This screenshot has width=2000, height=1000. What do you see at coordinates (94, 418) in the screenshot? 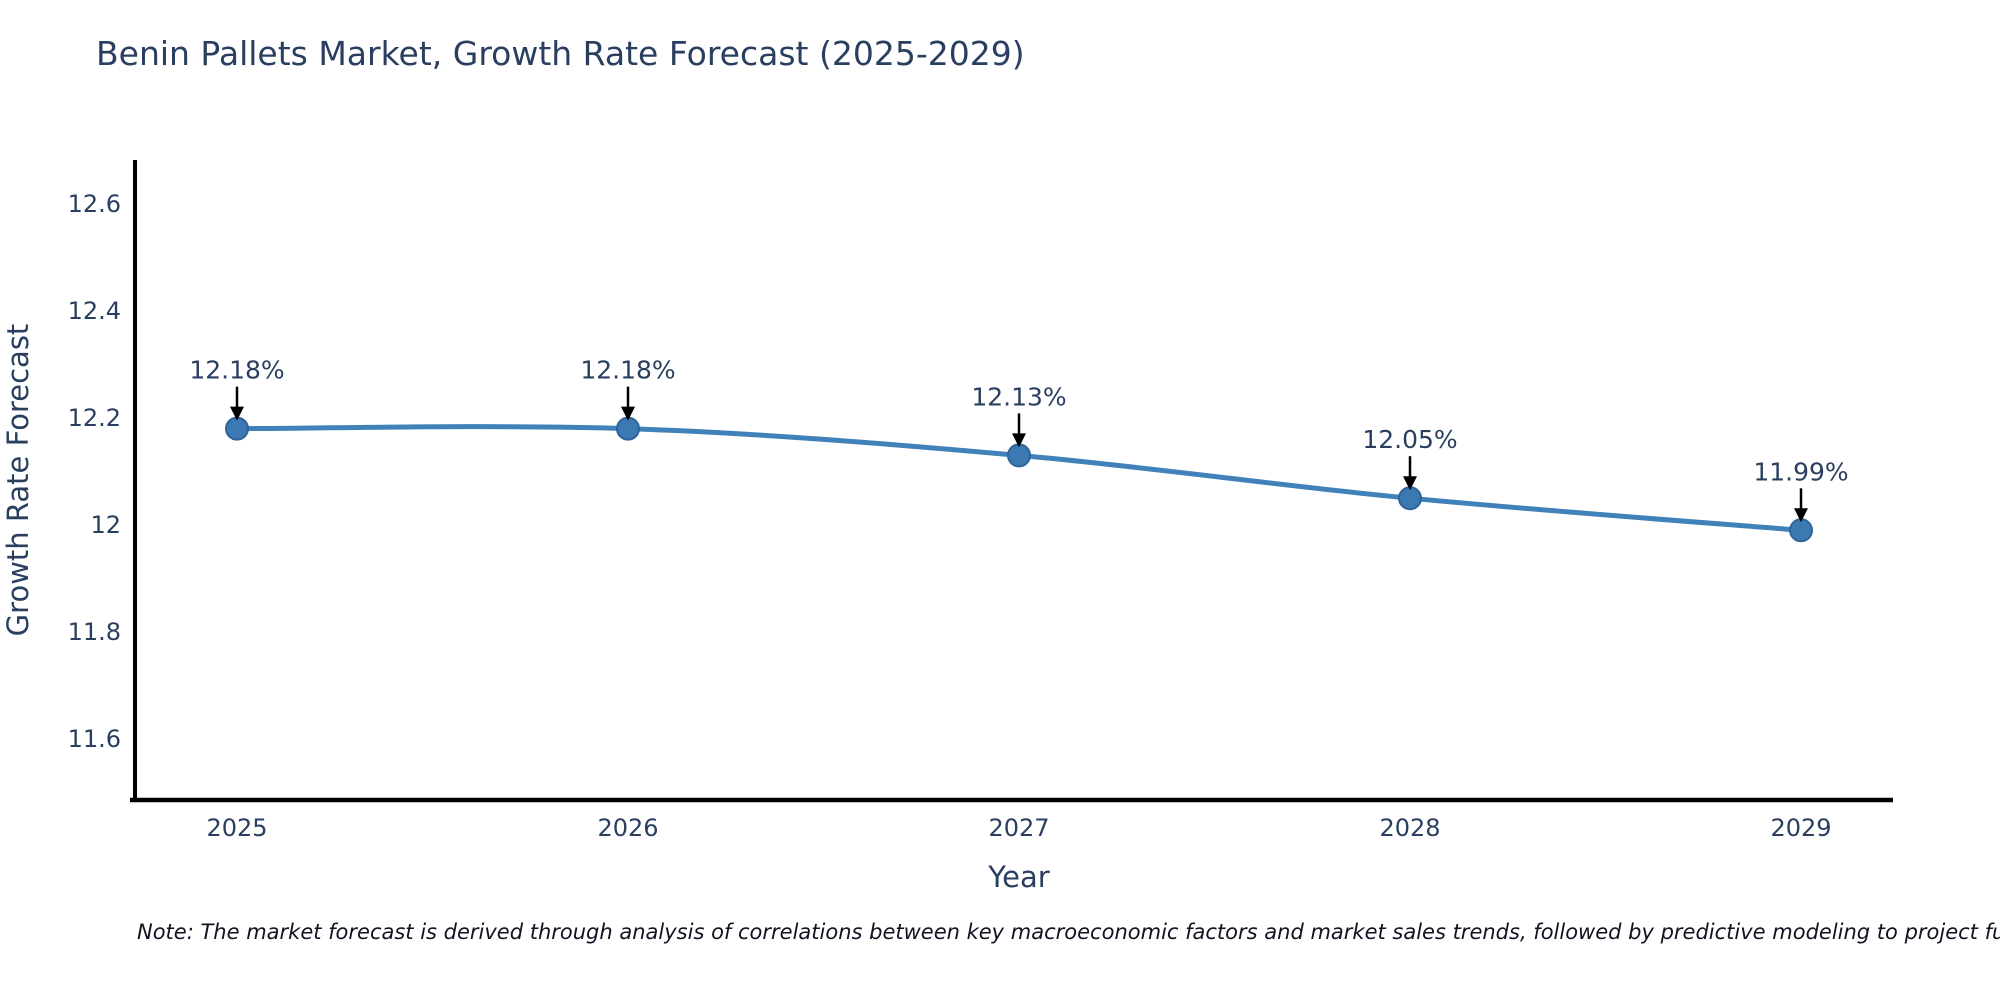
I see `y-tick-label: 12.2` at bounding box center [94, 418].